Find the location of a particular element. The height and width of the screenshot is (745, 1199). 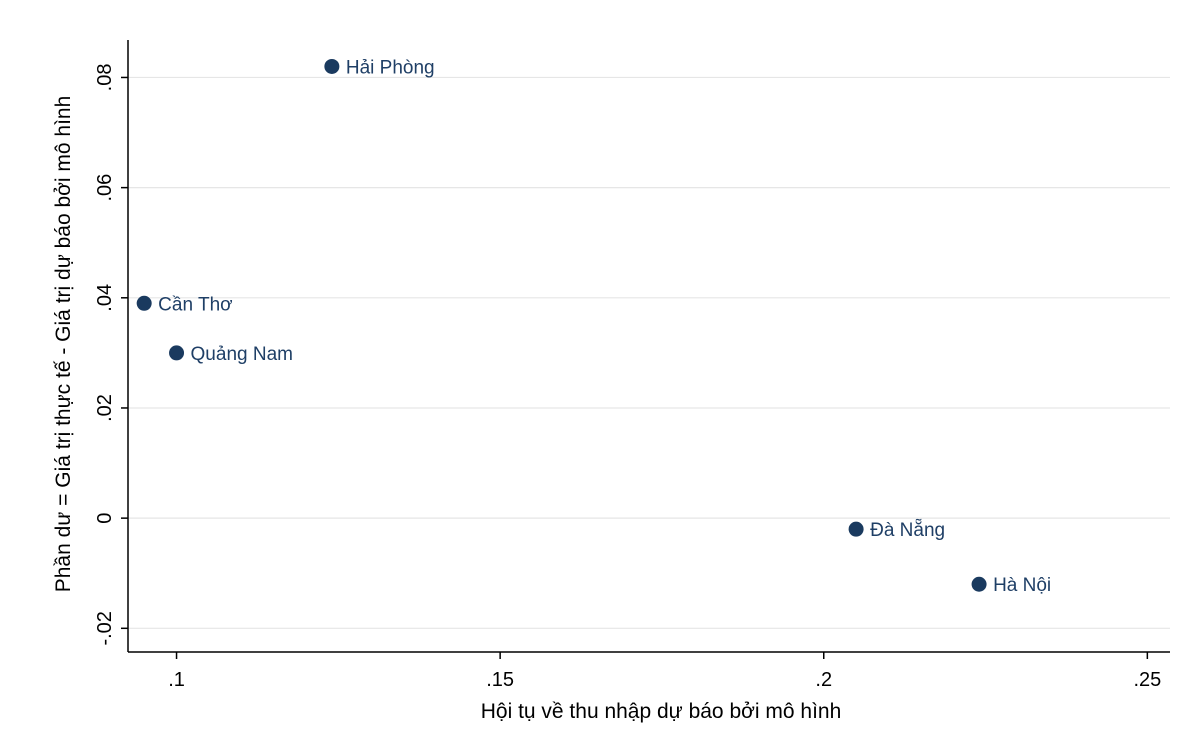

y-tick-label-3: .04 is located at coordinates (105, 298).